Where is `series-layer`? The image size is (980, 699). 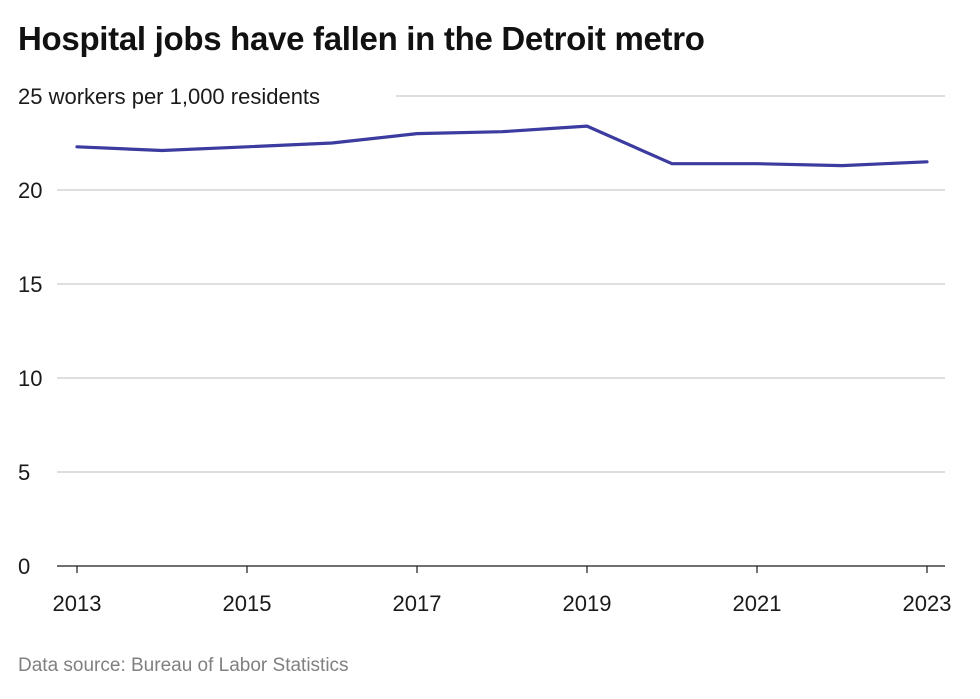
series-layer is located at coordinates (502, 146).